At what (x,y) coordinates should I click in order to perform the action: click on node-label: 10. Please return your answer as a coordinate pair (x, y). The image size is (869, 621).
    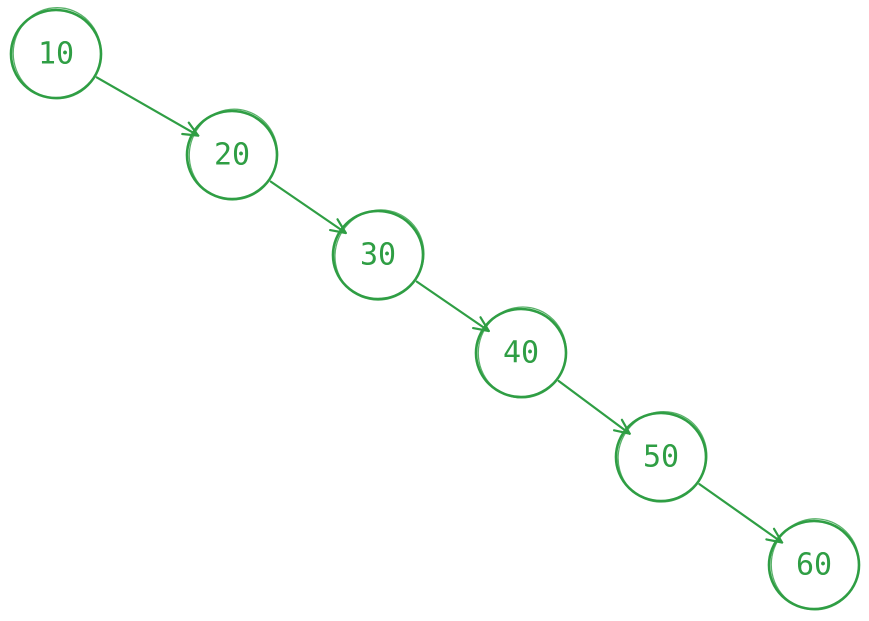
    Looking at the image, I should click on (56, 54).